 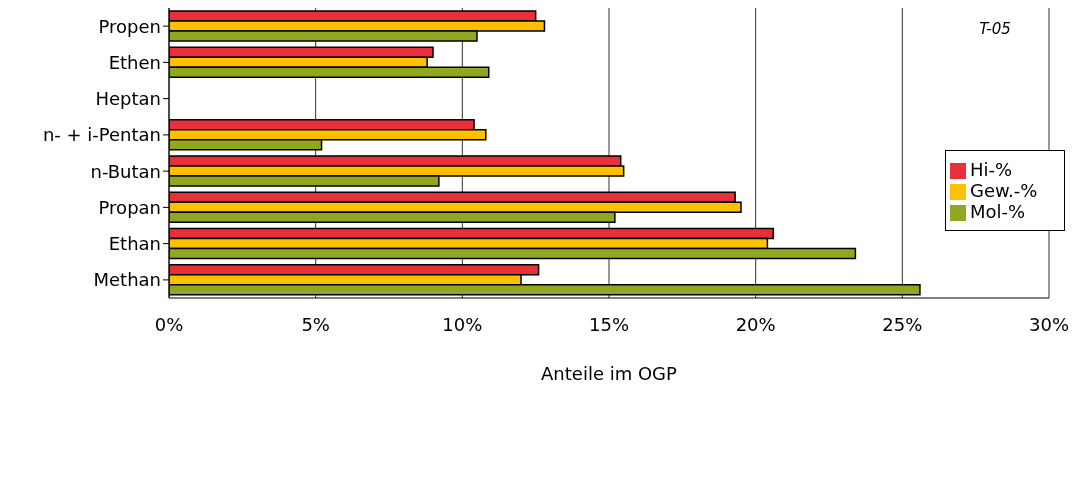 What do you see at coordinates (127, 280) in the screenshot?
I see `y-tick-label: Methan` at bounding box center [127, 280].